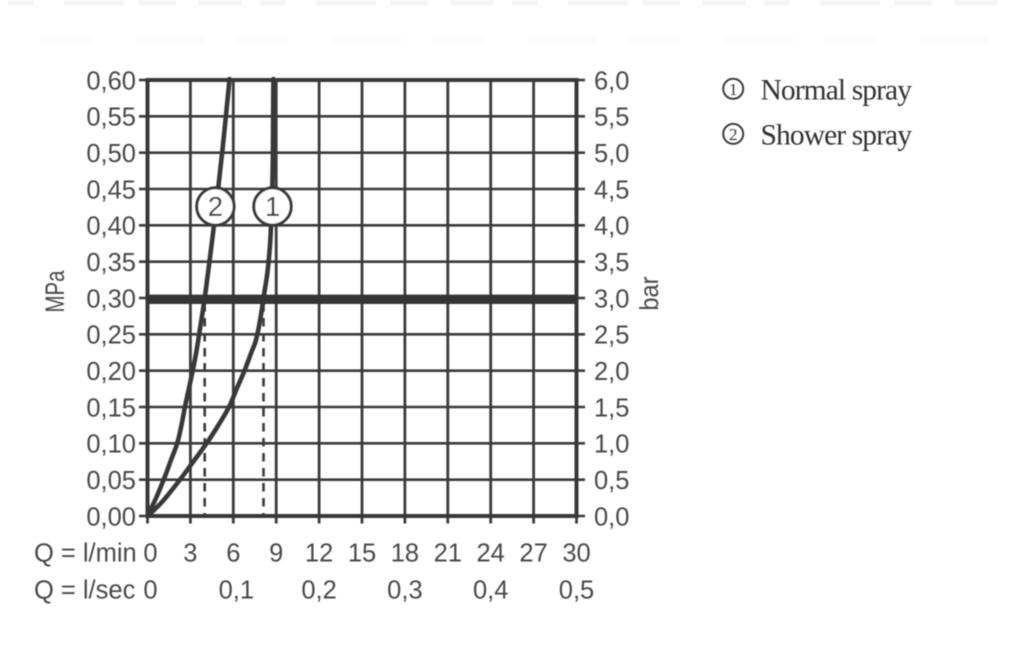 The image size is (1024, 665). I want to click on svg-text: 1,5, so click(611, 408).